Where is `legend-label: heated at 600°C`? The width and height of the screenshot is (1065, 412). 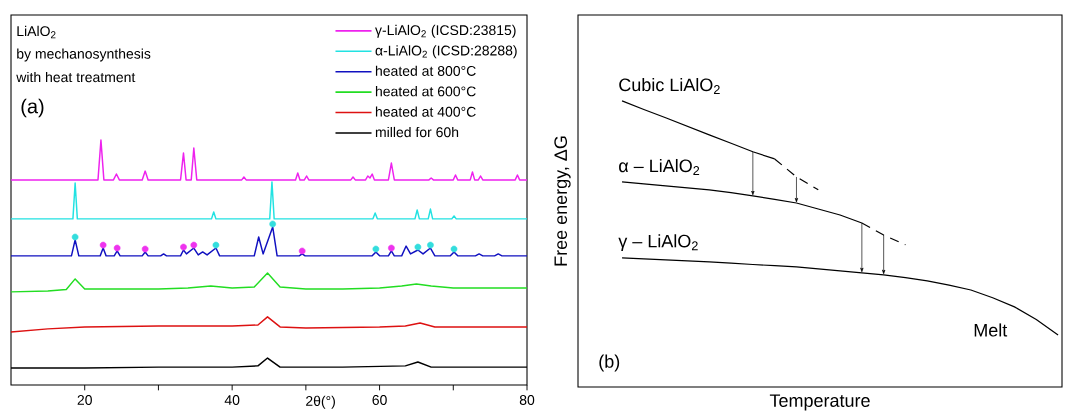
legend-label: heated at 600°C is located at coordinates (425, 91).